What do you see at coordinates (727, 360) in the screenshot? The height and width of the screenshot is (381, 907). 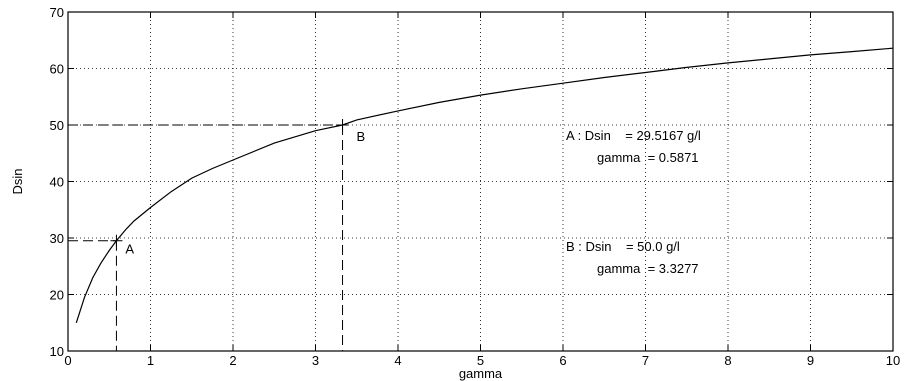 I see `x-tick-label: 8` at bounding box center [727, 360].